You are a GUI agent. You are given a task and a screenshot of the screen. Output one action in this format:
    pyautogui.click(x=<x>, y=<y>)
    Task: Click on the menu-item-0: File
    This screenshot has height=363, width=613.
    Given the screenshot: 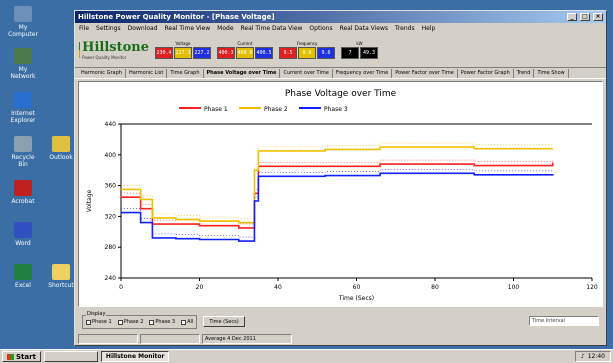 What is the action you would take?
    pyautogui.click(x=84, y=28)
    